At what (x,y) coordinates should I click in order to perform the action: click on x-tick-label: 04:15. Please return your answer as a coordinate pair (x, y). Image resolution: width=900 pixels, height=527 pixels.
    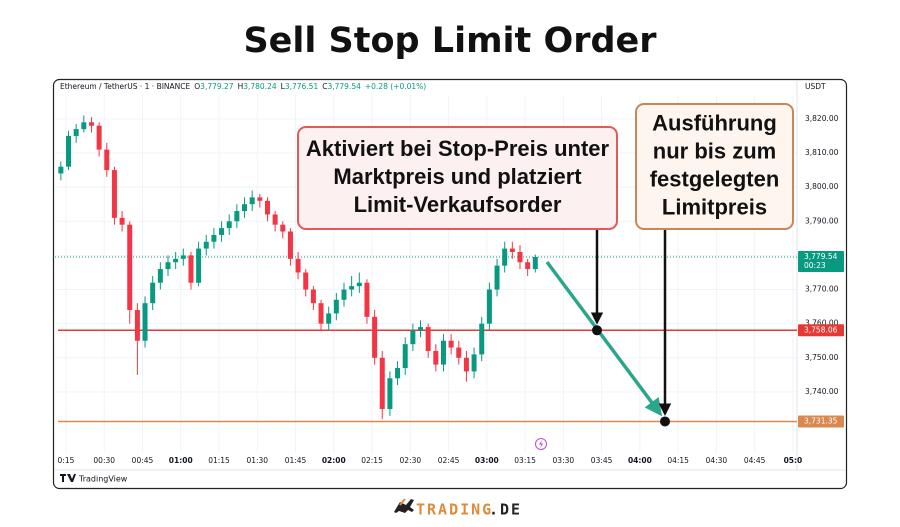
    Looking at the image, I should click on (678, 460).